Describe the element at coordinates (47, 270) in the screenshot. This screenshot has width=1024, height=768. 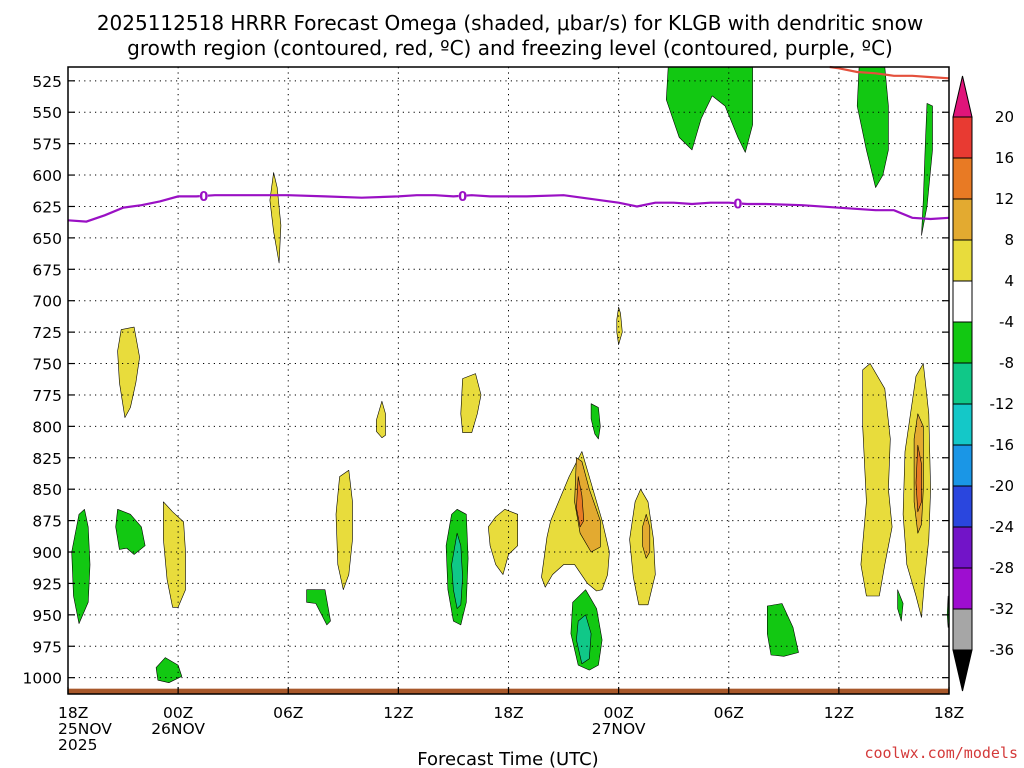
I see `y-tick-label: 675` at that location.